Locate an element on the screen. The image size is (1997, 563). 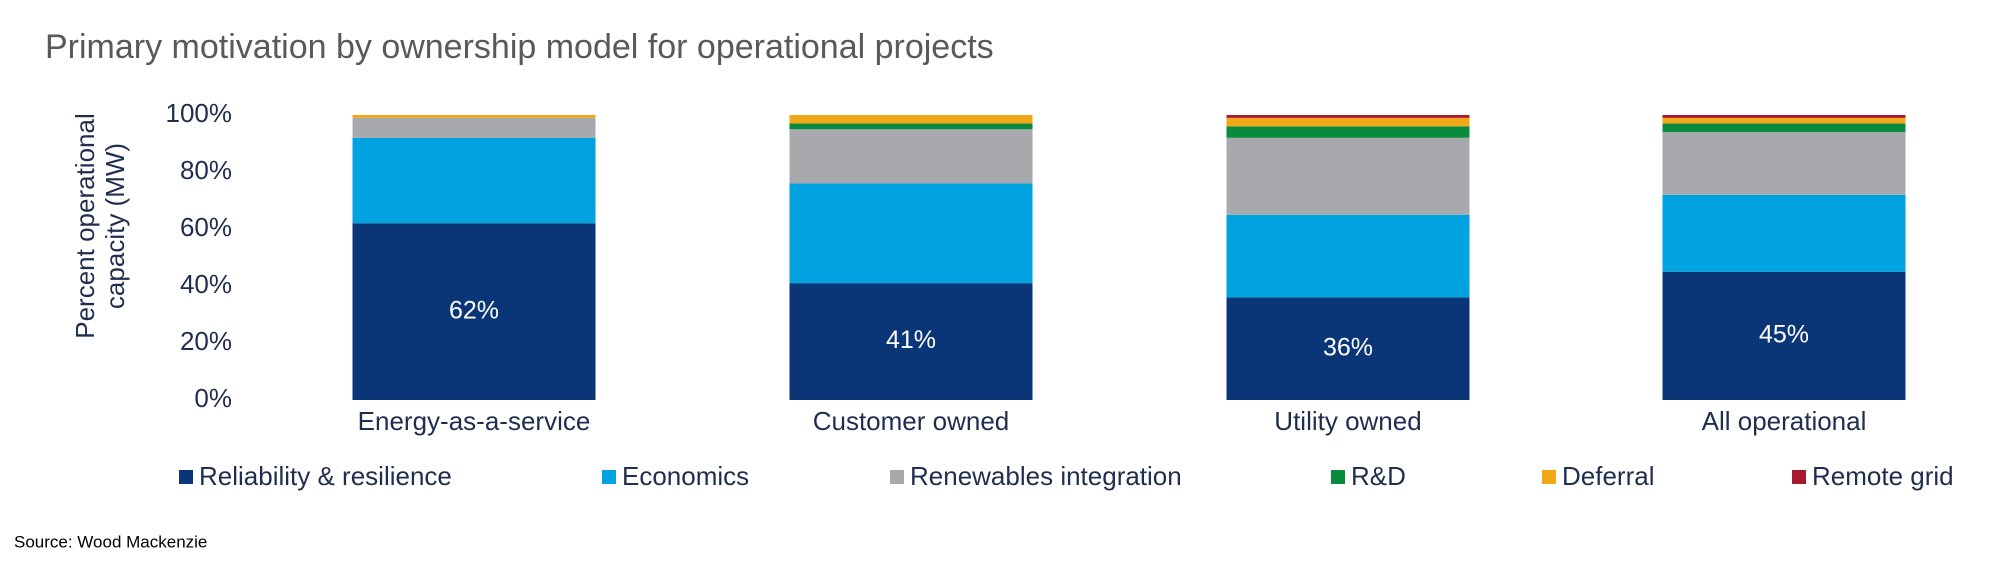
legend-label: Economics is located at coordinates (685, 476).